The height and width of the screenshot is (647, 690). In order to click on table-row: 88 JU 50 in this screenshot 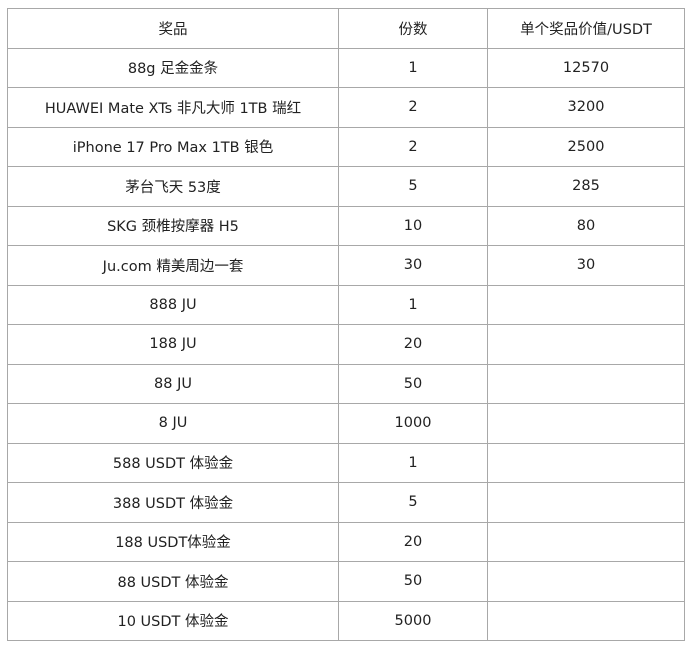, I will do `click(346, 383)`.